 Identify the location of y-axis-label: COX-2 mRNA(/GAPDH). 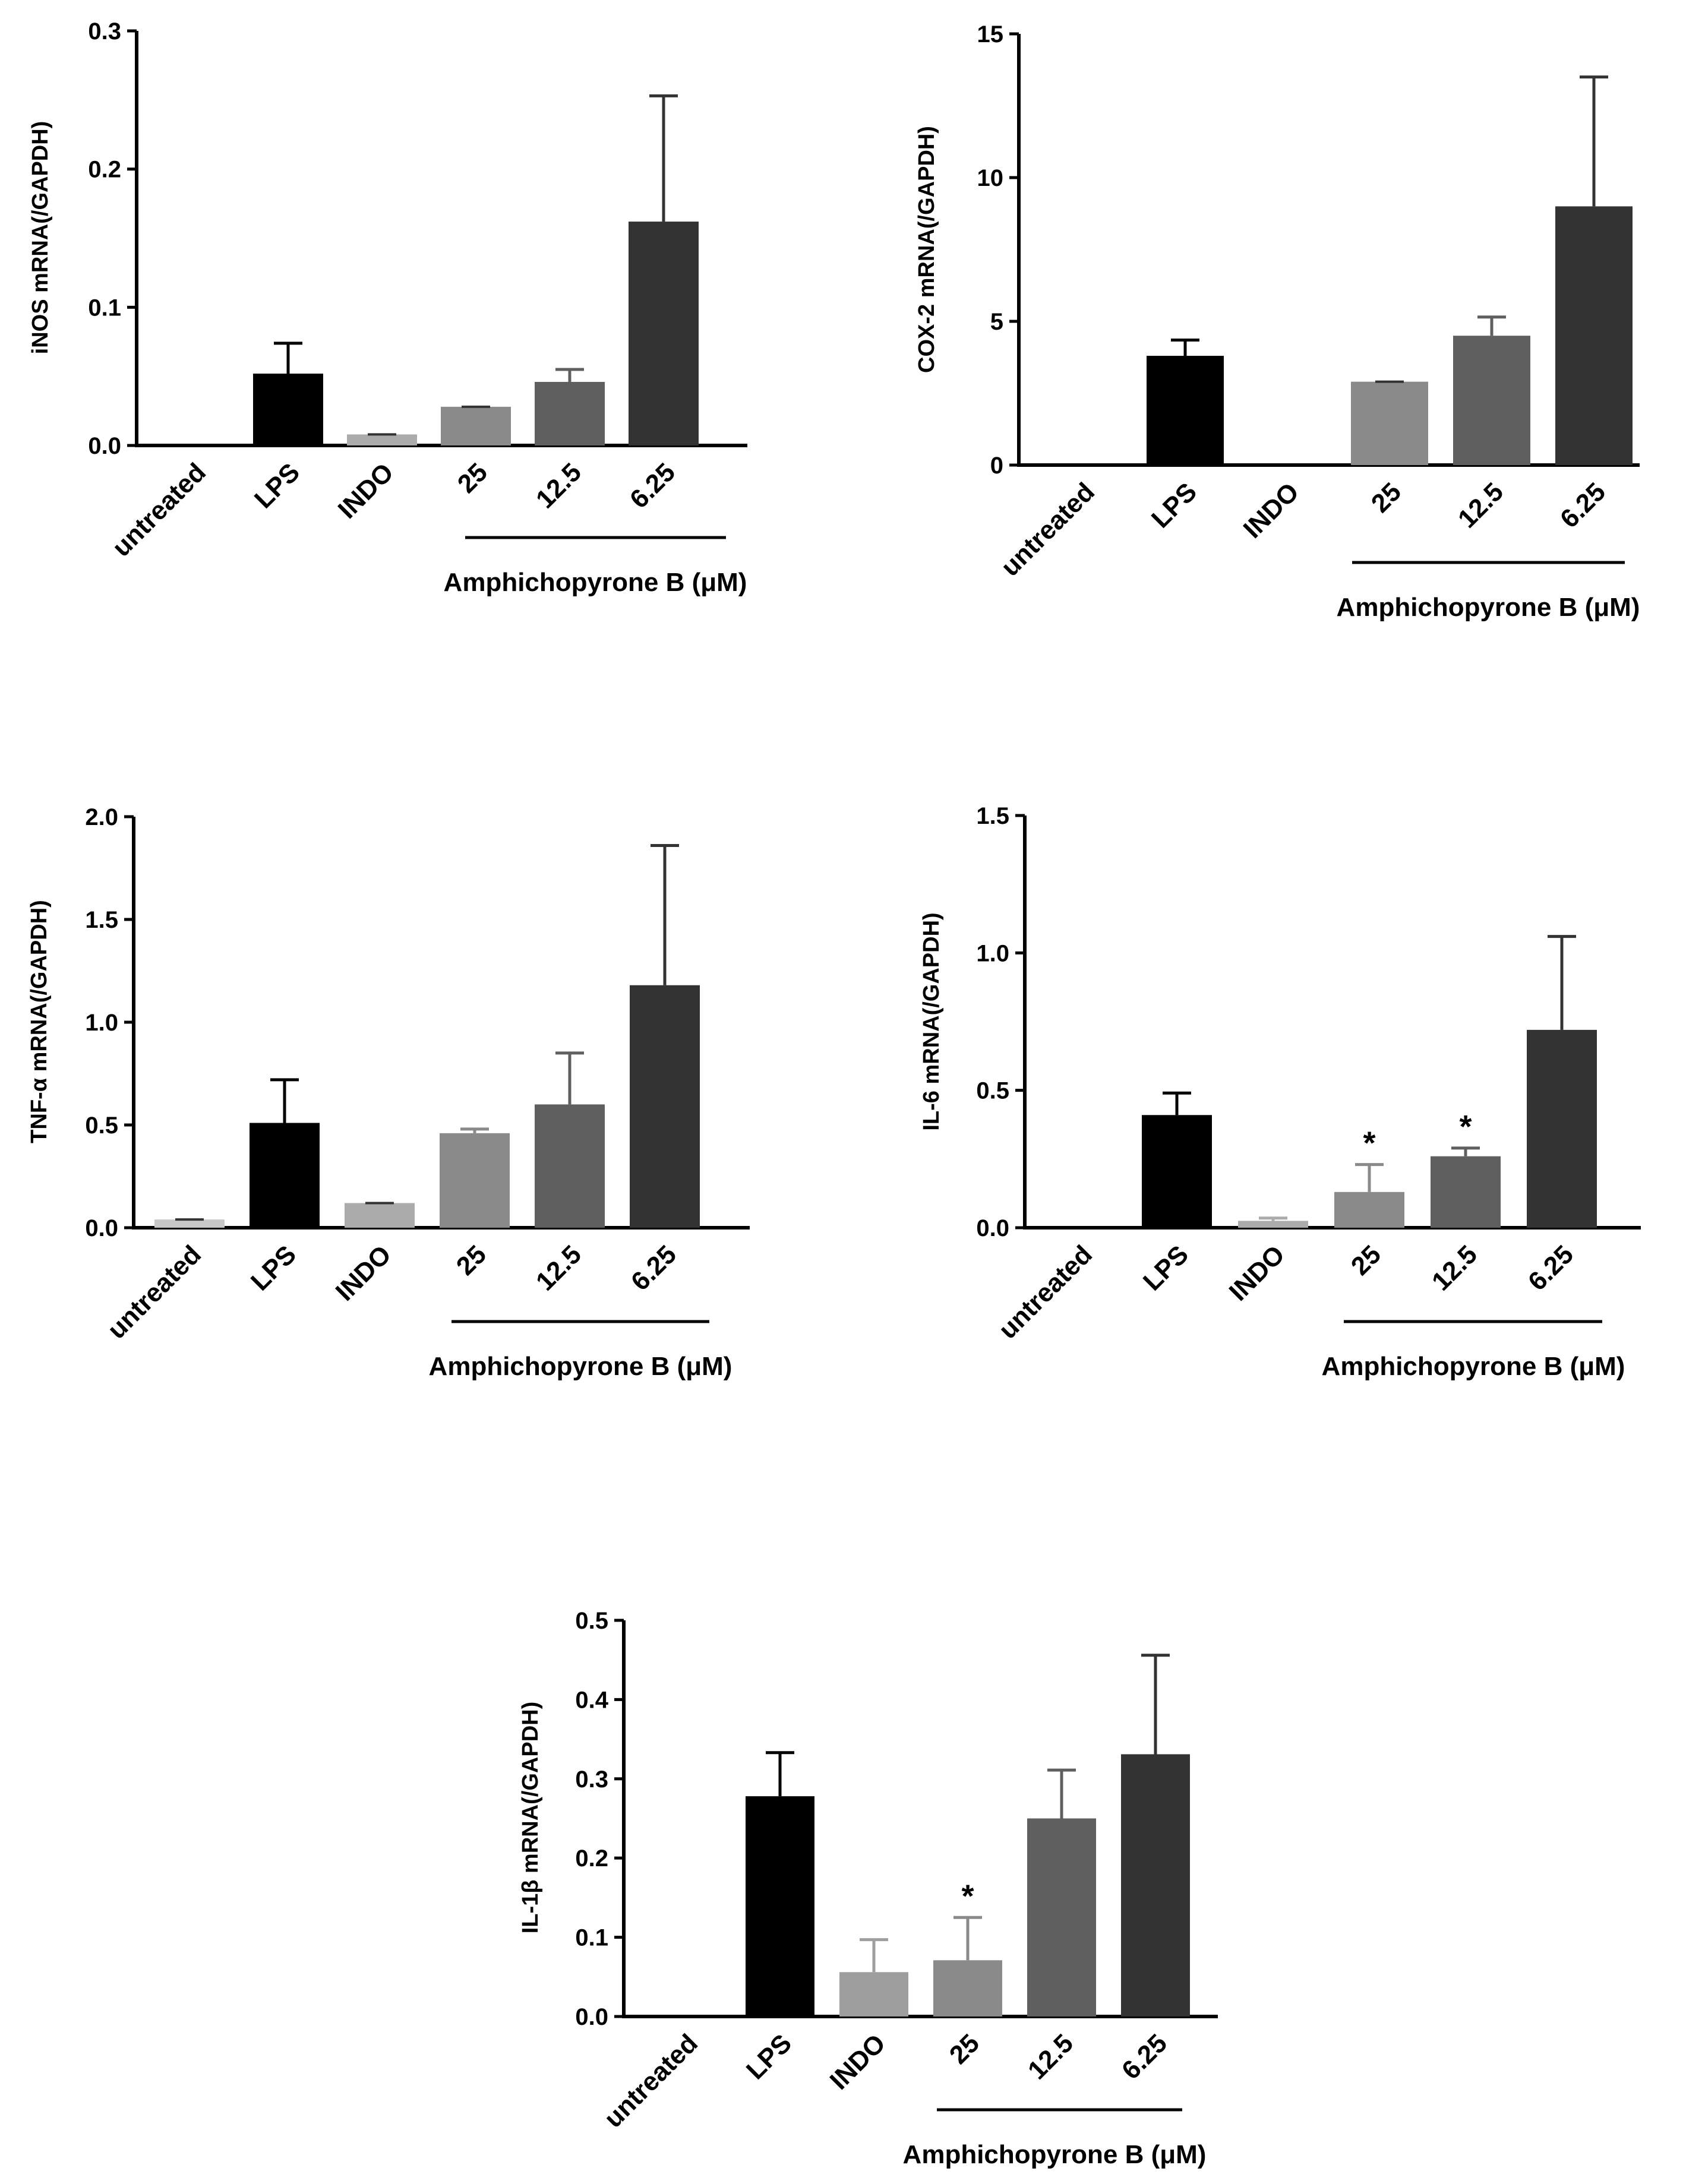
(926, 249).